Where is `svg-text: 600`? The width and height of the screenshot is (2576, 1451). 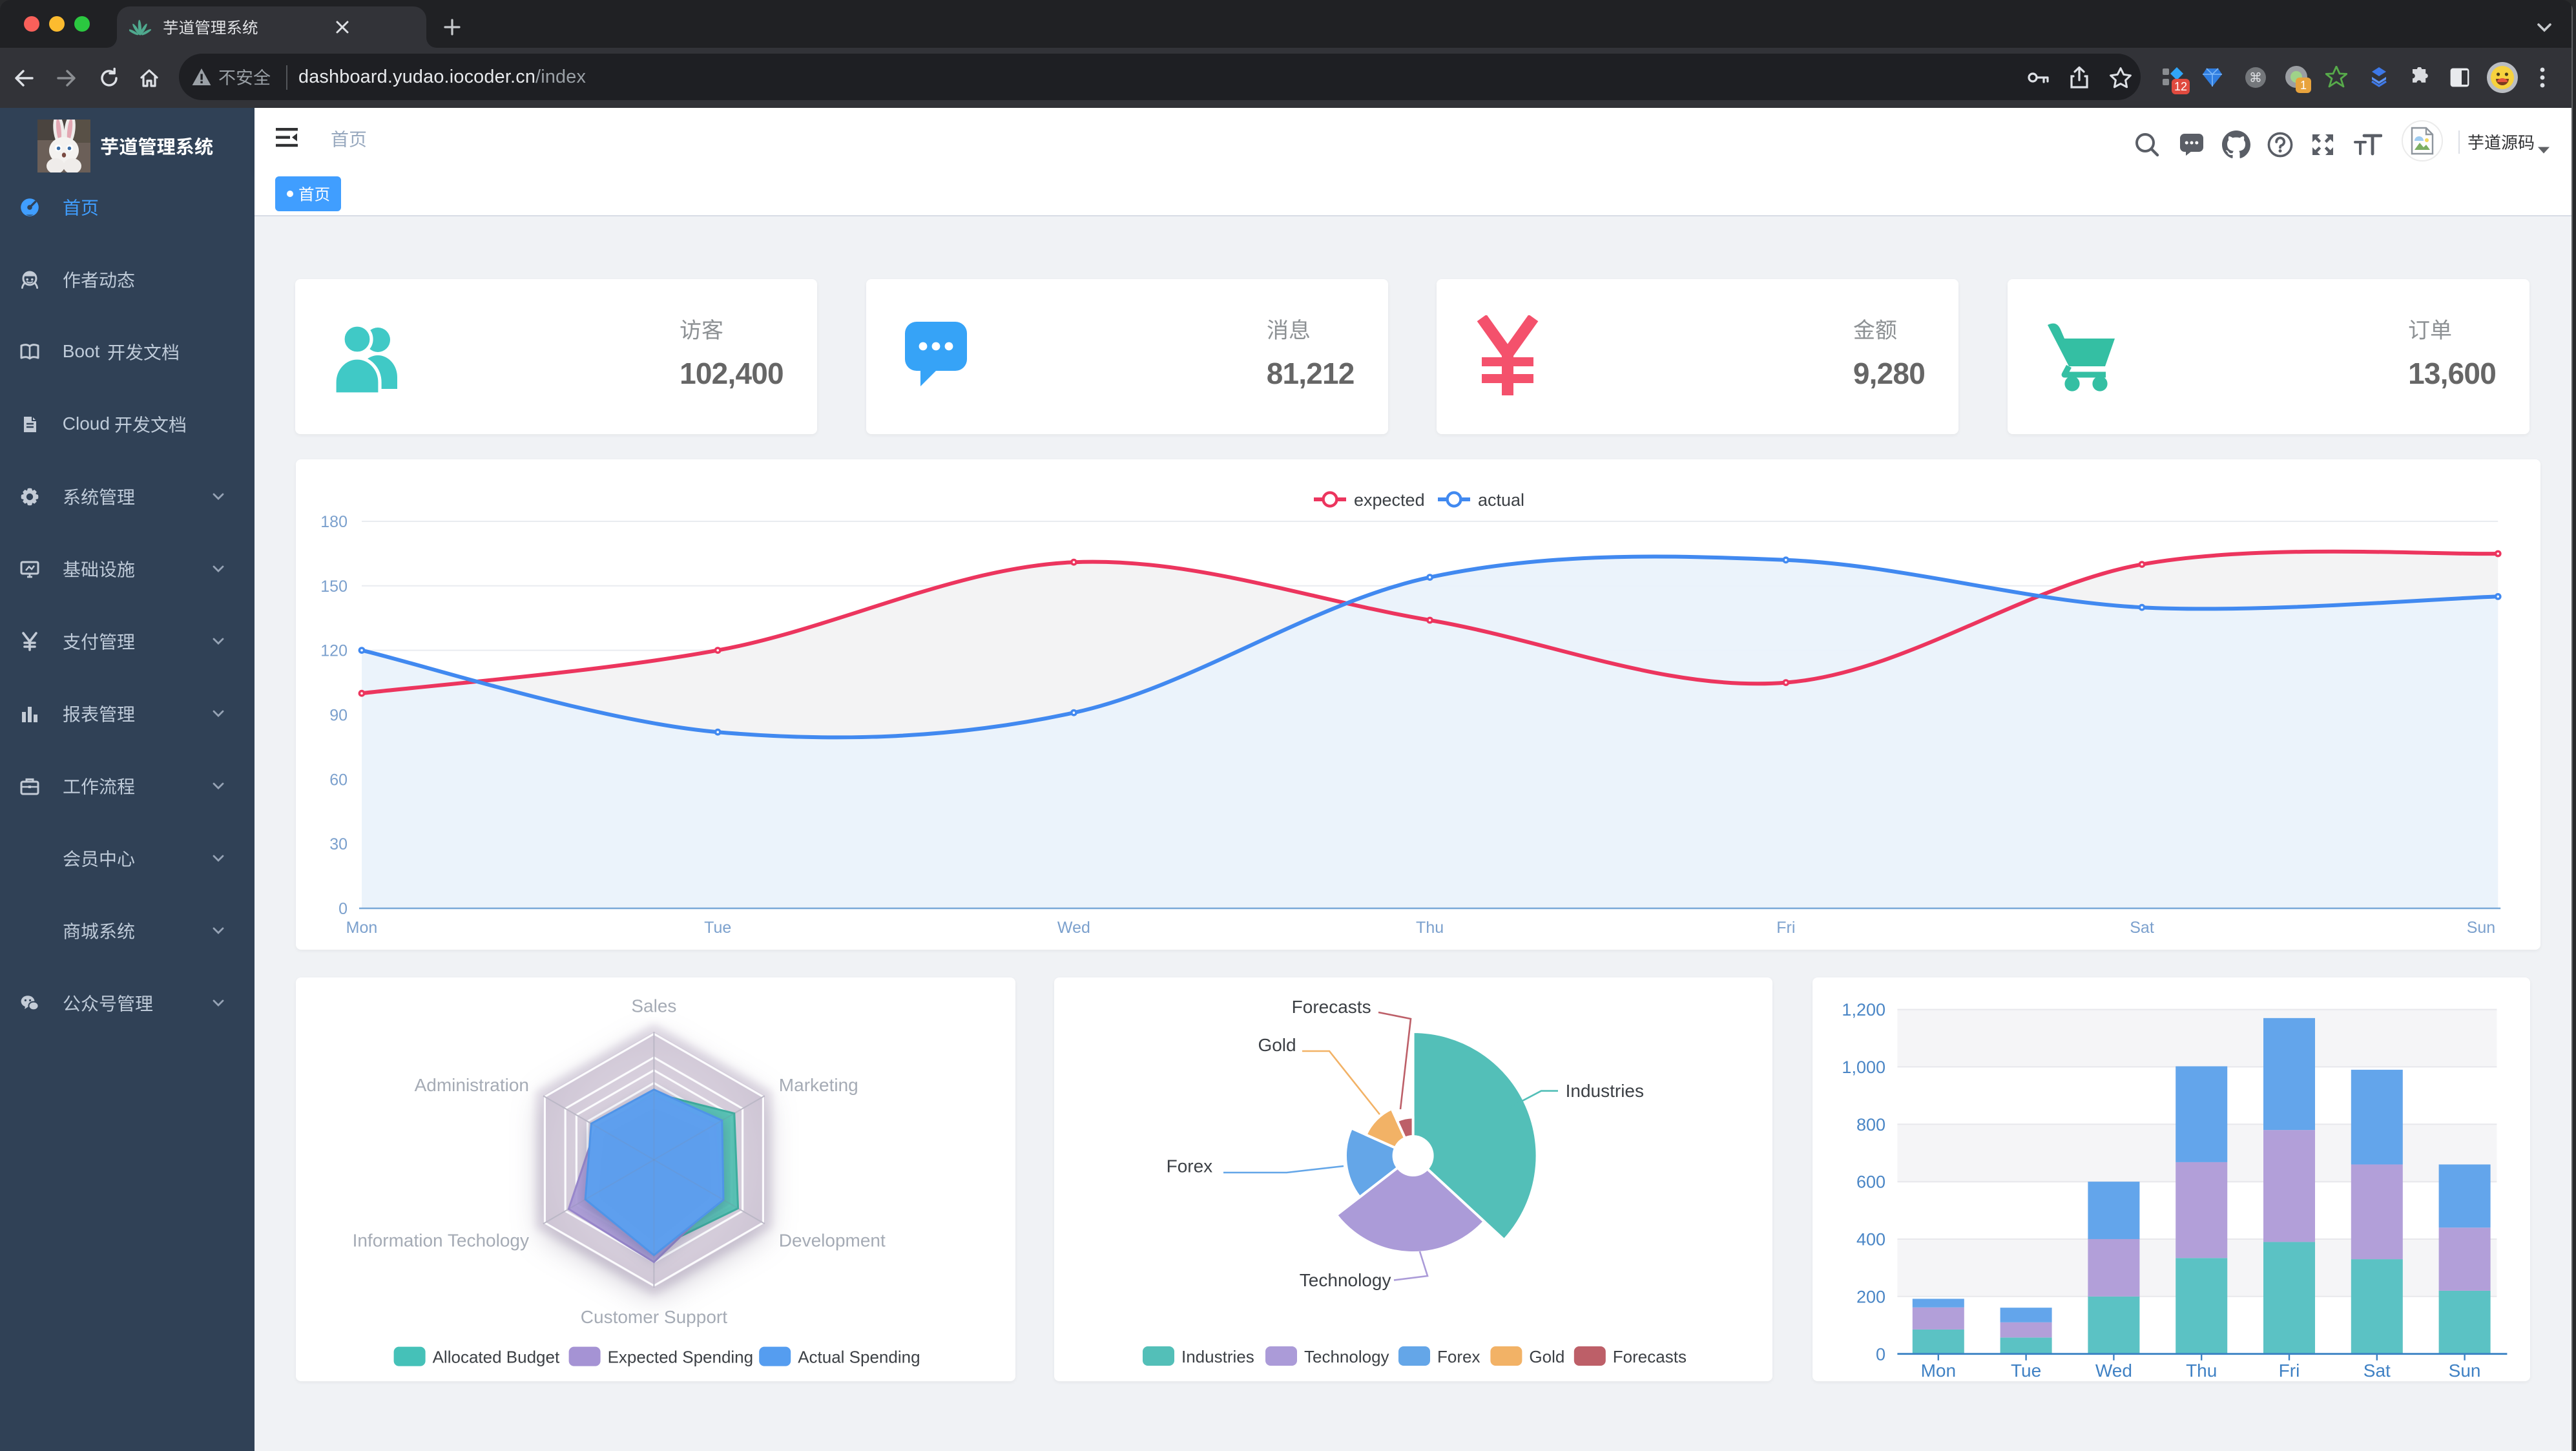 svg-text: 600 is located at coordinates (1870, 1182).